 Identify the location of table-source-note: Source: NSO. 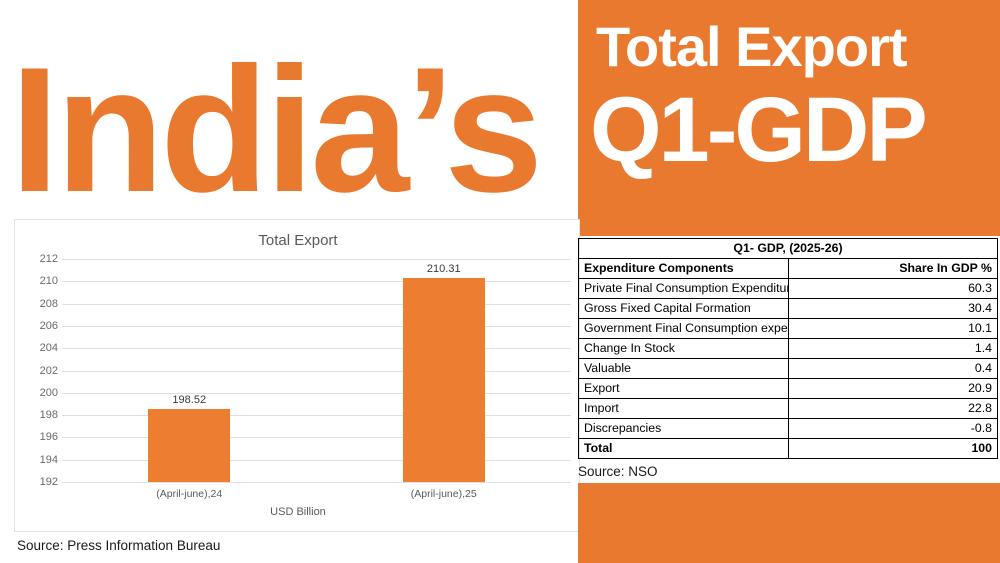
(618, 471).